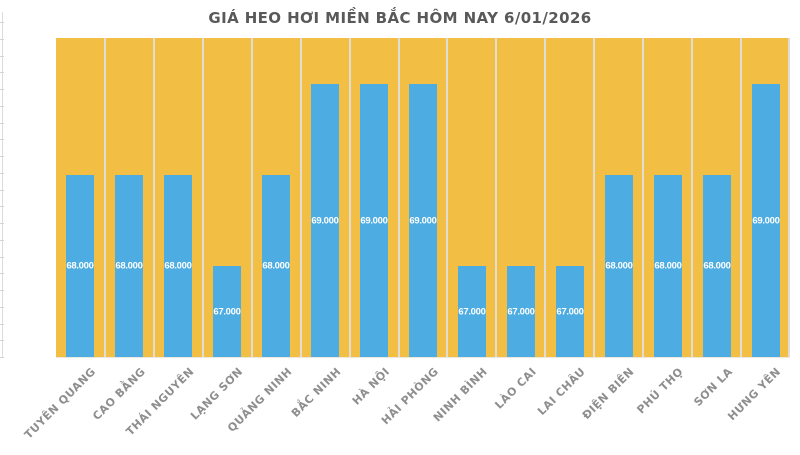  What do you see at coordinates (789, 197) in the screenshot?
I see `plot-right-edge-line` at bounding box center [789, 197].